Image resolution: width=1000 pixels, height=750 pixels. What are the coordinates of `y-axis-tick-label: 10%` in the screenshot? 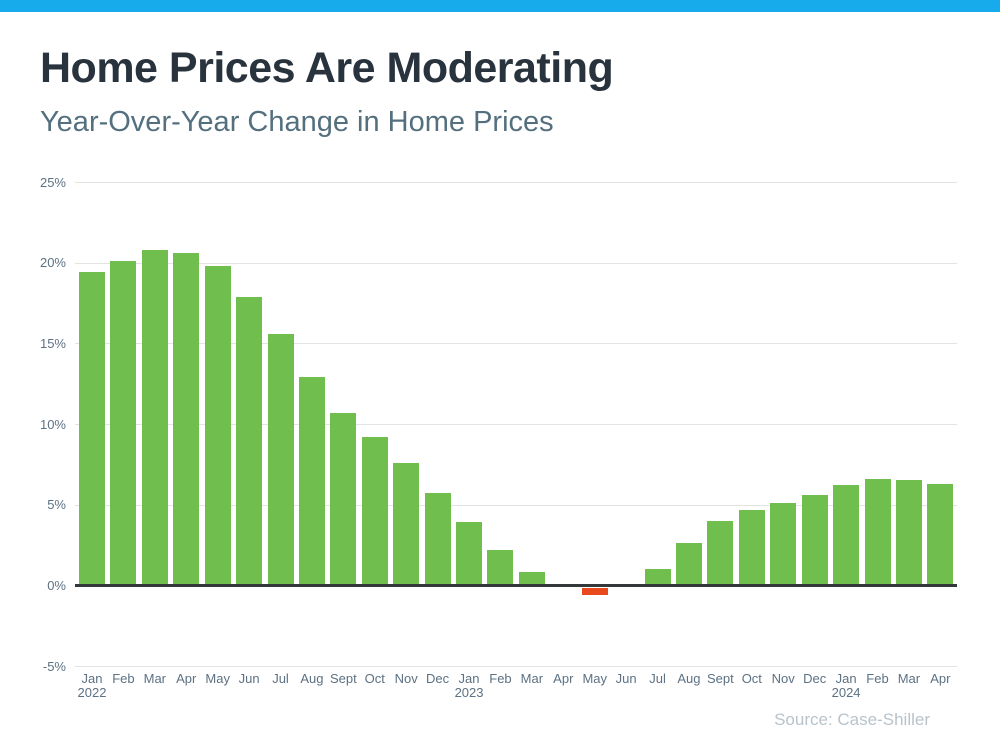 It's located at (52, 424).